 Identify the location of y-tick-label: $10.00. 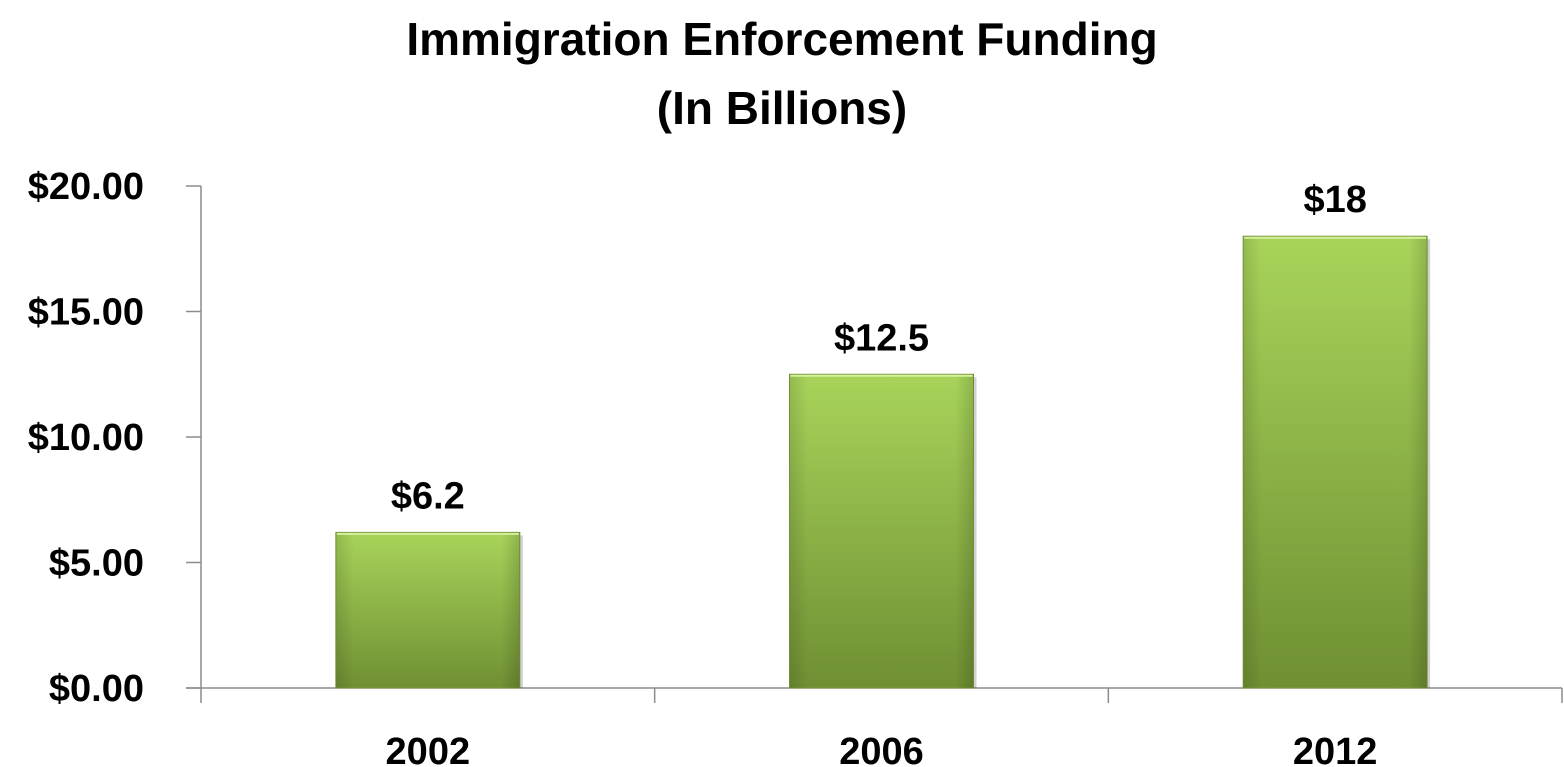
(86, 438).